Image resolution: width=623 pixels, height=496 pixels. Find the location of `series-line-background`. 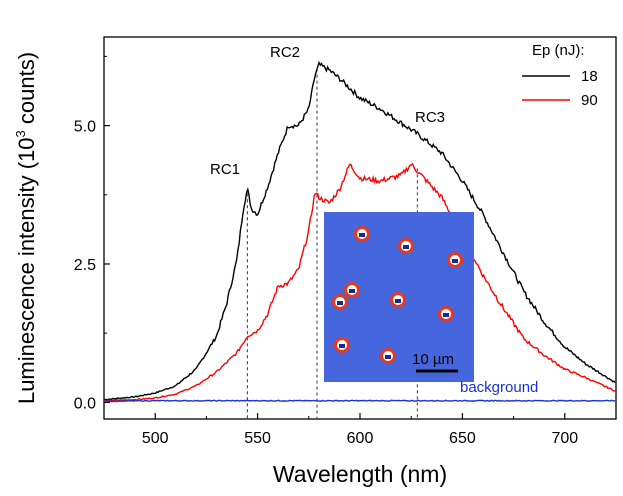

series-line-background is located at coordinates (360, 401).